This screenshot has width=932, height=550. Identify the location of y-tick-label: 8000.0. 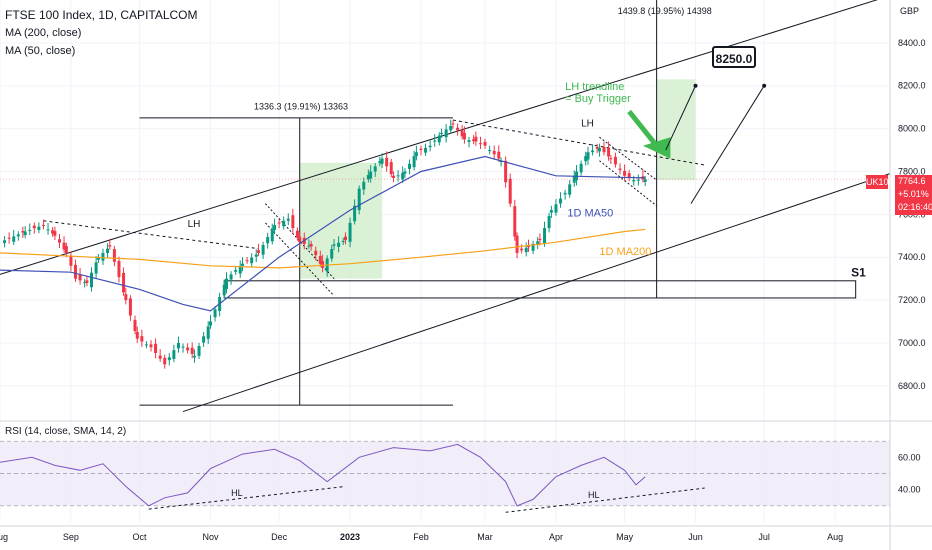
(912, 129).